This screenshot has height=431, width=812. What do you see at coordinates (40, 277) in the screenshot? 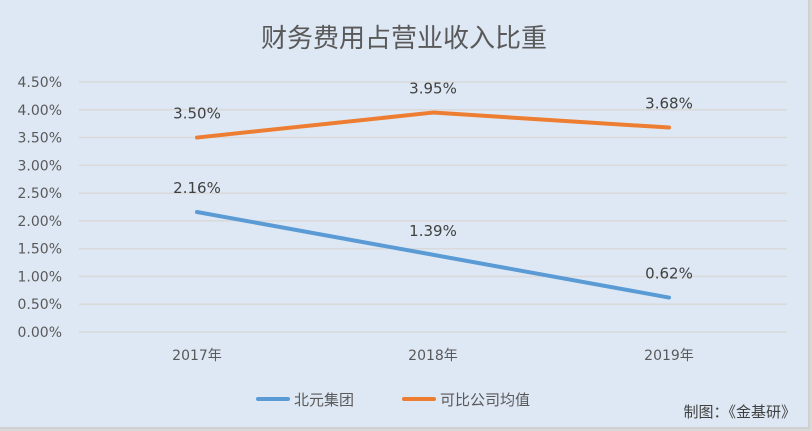
I see `y-tick-label: 1.00%` at bounding box center [40, 277].